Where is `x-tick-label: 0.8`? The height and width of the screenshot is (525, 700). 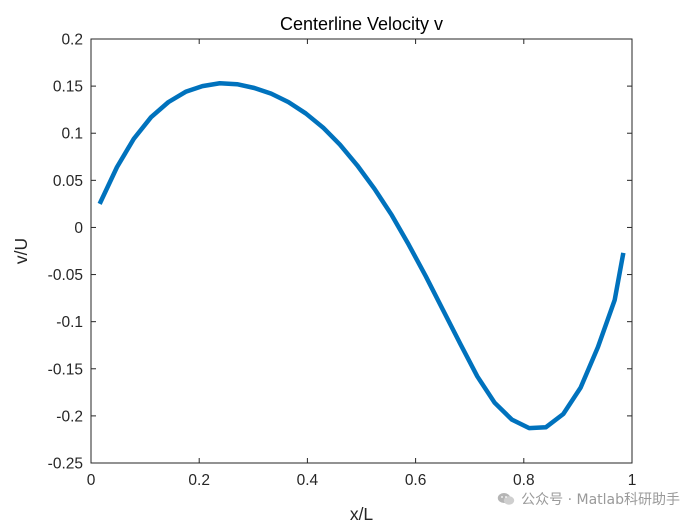
x-tick-label: 0.8 is located at coordinates (524, 480).